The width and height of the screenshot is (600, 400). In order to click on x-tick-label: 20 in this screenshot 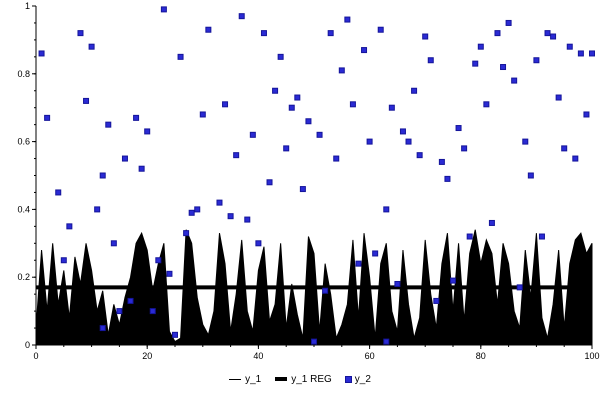, I will do `click(147, 356)`.